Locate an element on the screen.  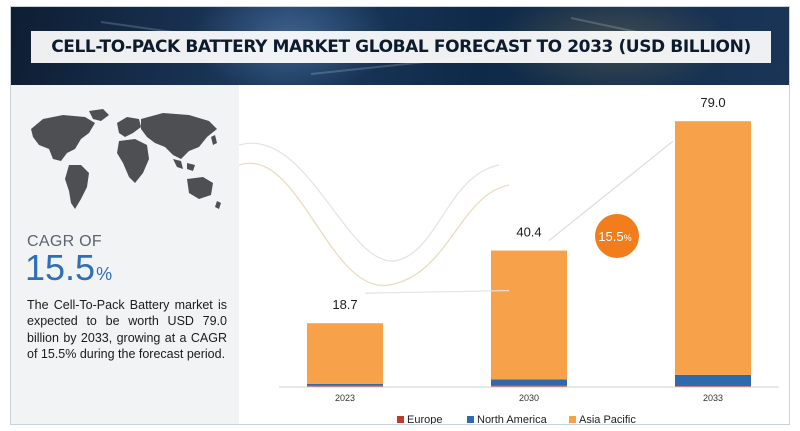
title-band is located at coordinates (401, 47).